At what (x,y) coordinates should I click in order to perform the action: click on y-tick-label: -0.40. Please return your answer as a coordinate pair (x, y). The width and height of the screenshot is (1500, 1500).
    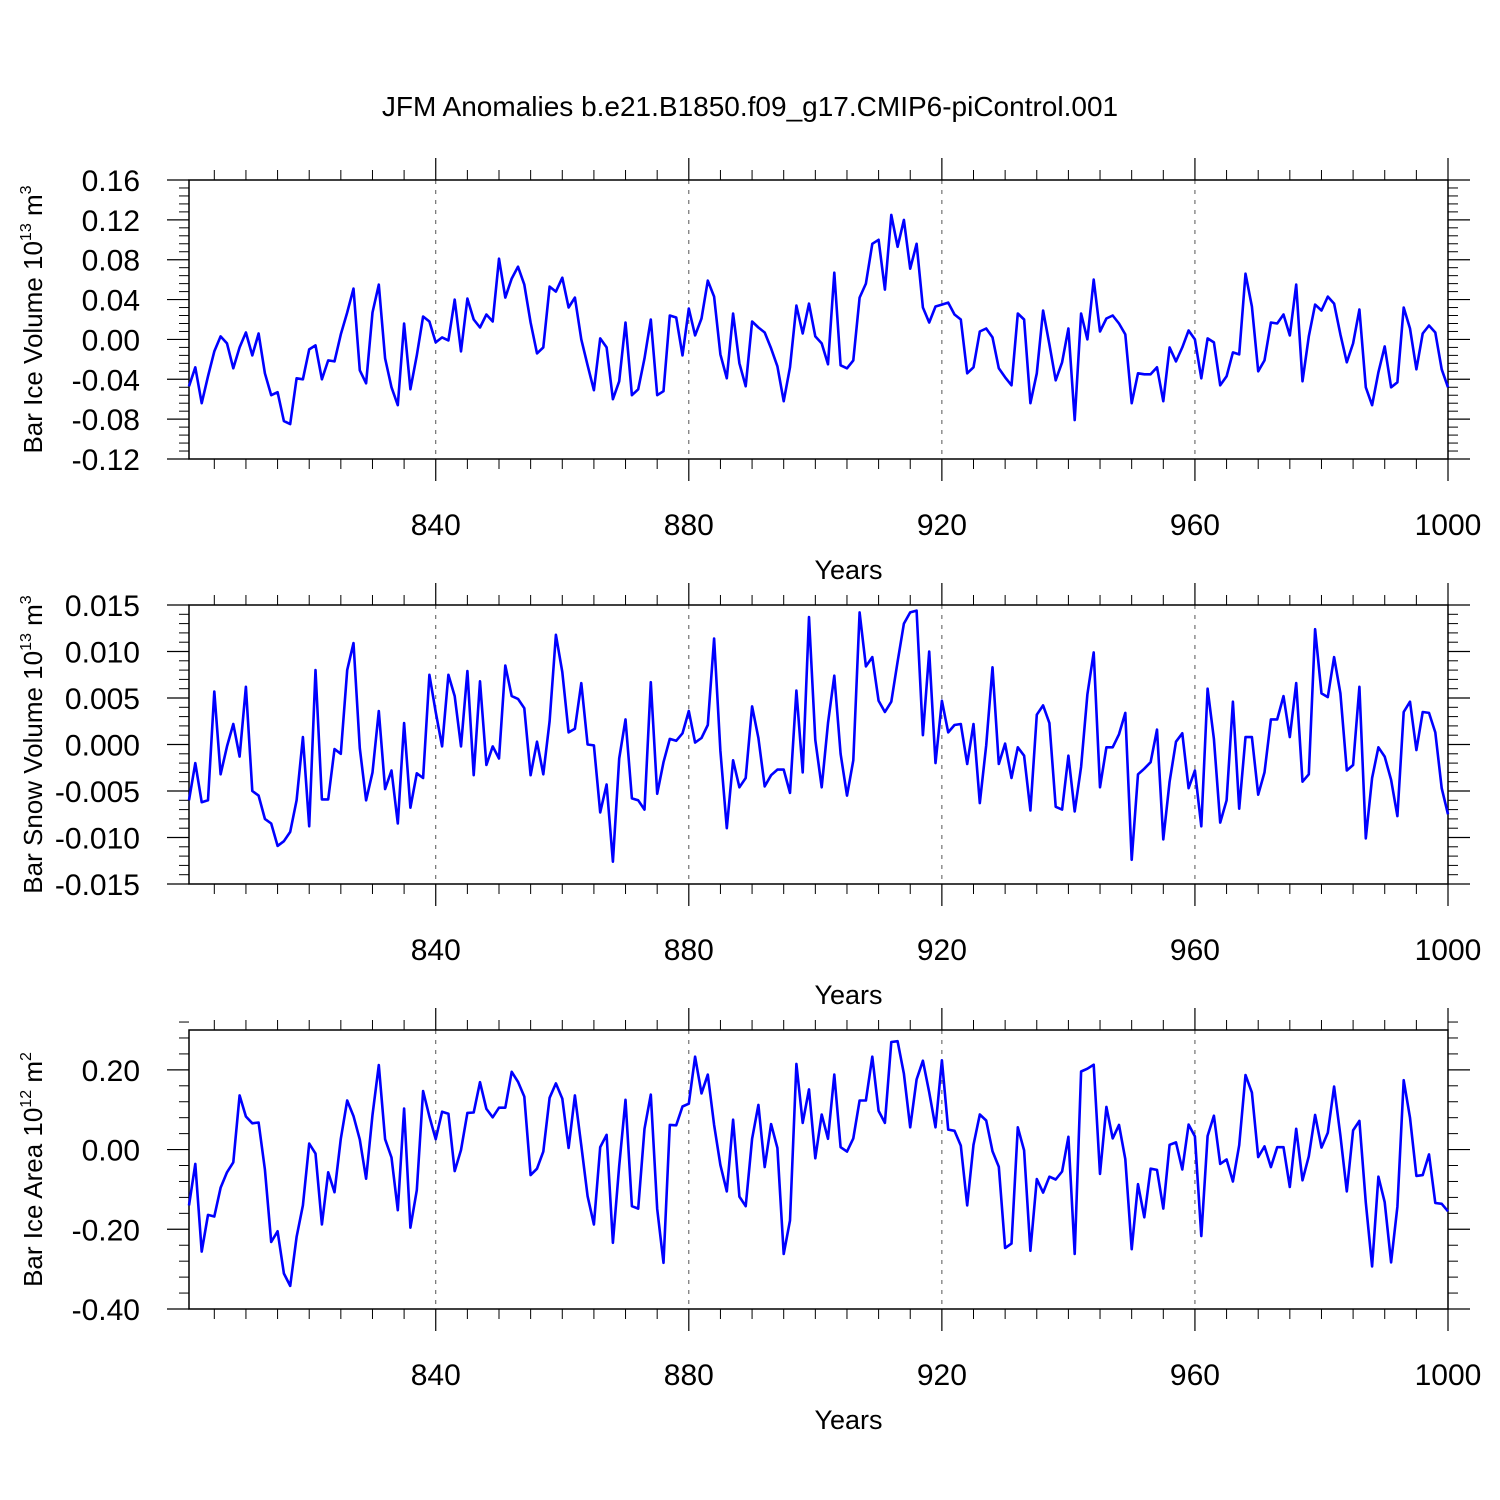
    Looking at the image, I should click on (106, 1310).